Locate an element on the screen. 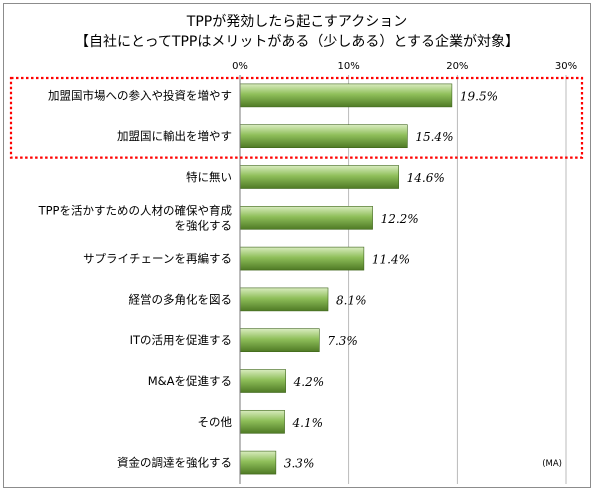 This screenshot has width=594, height=491. category-label: ITの活用を促進する is located at coordinates (181, 340).